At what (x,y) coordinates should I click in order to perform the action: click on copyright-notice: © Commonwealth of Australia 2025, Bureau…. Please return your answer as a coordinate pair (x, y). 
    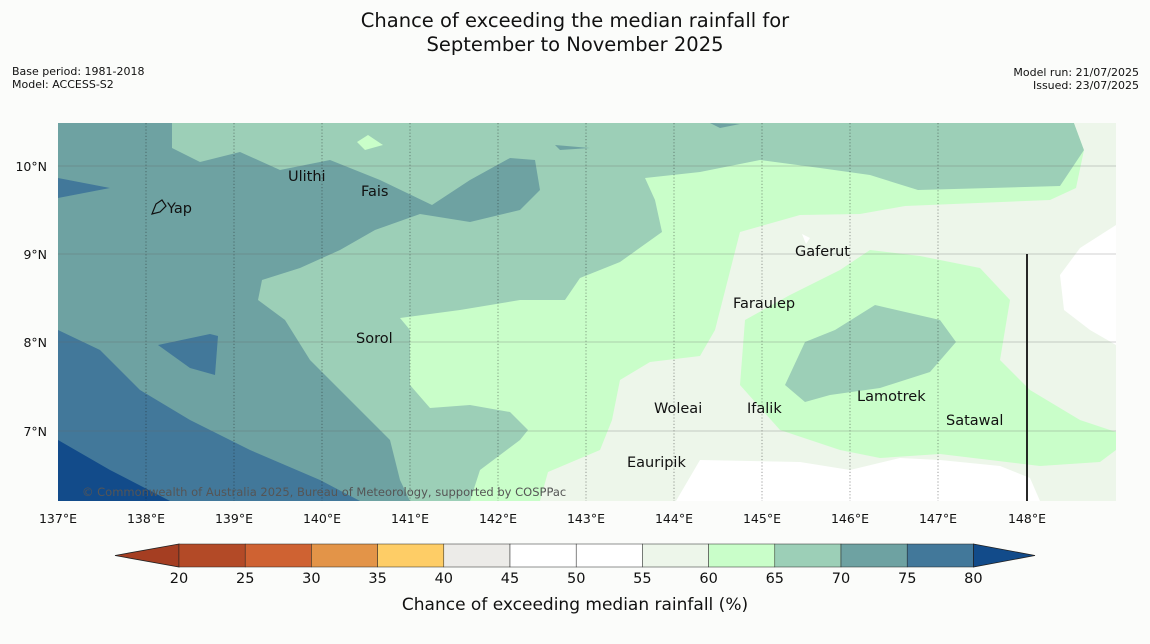
    Looking at the image, I should click on (324, 492).